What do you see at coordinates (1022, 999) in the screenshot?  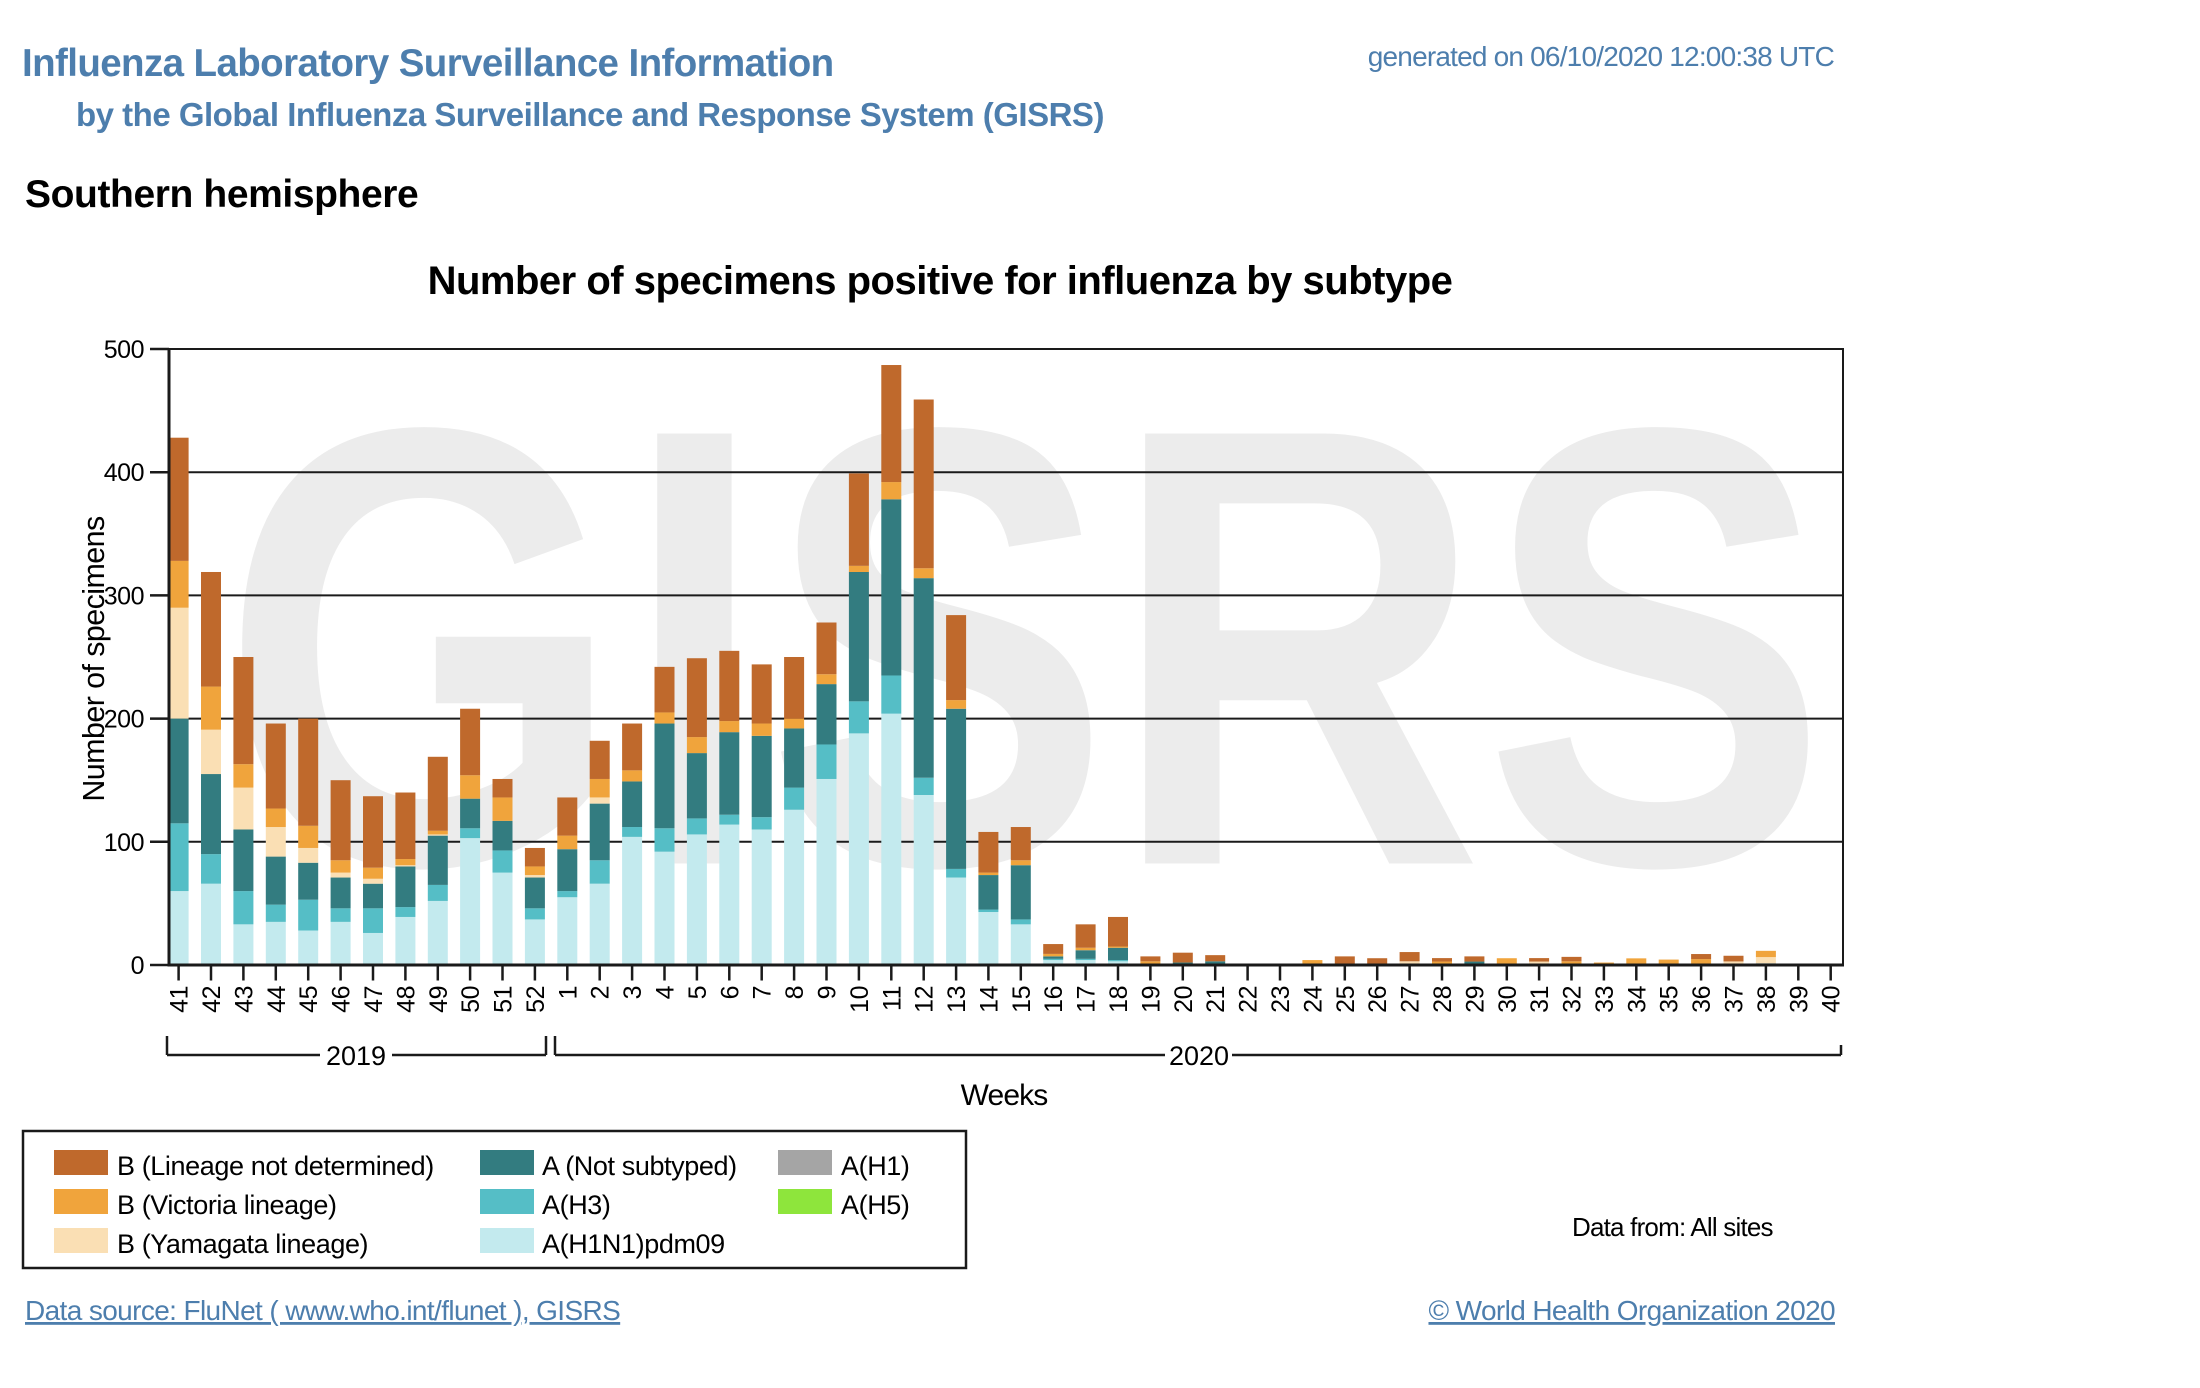 I see `svg-text: 15` at bounding box center [1022, 999].